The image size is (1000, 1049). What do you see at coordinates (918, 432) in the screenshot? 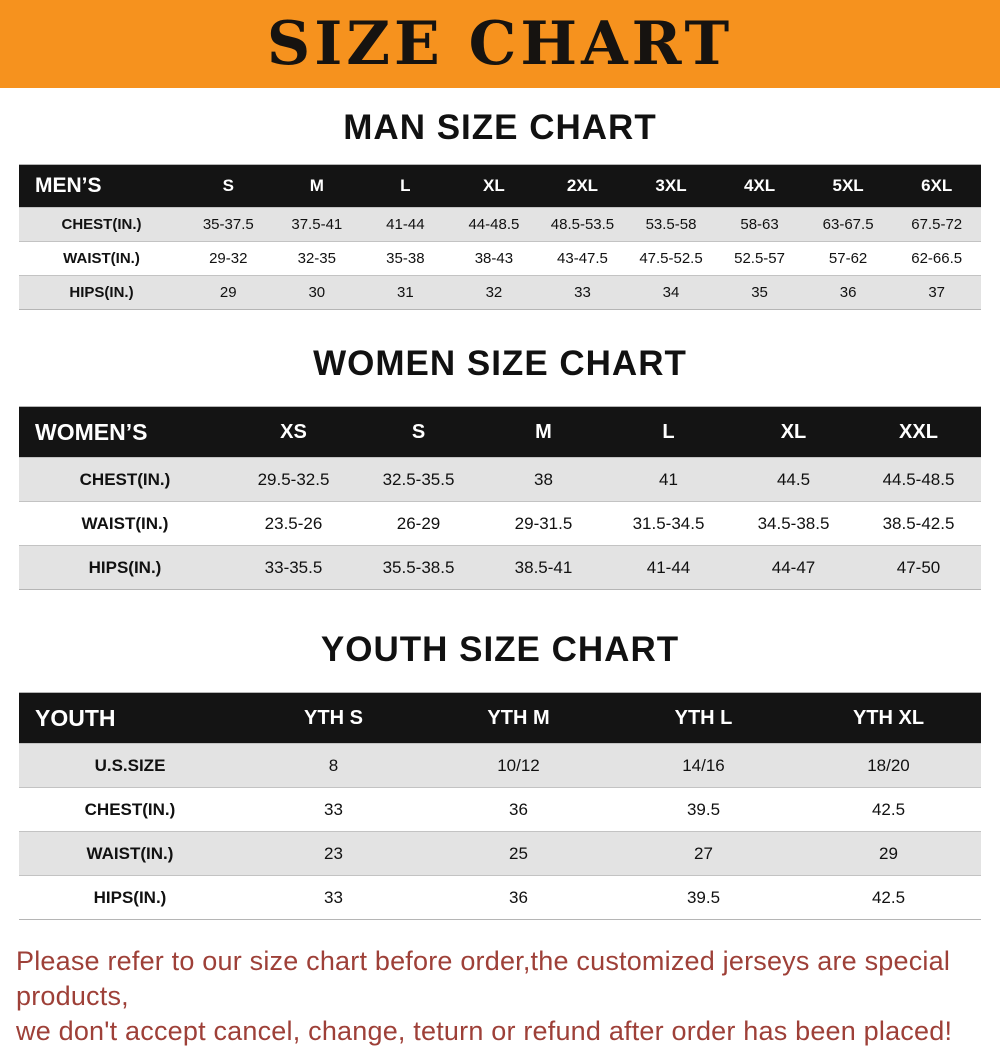
I see `size-column-header: XXL` at bounding box center [918, 432].